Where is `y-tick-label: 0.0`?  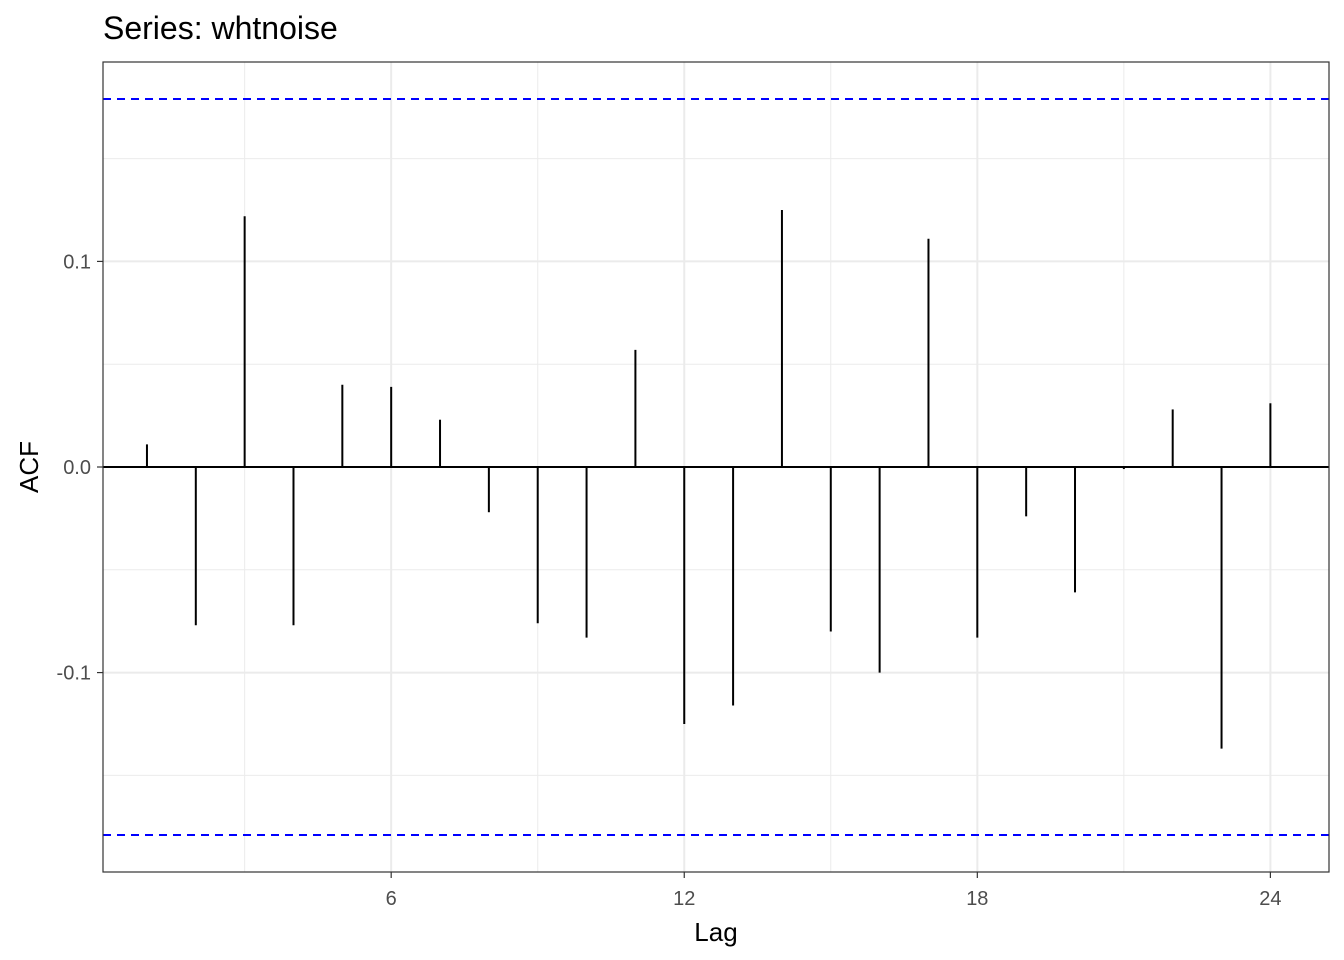 y-tick-label: 0.0 is located at coordinates (77, 468).